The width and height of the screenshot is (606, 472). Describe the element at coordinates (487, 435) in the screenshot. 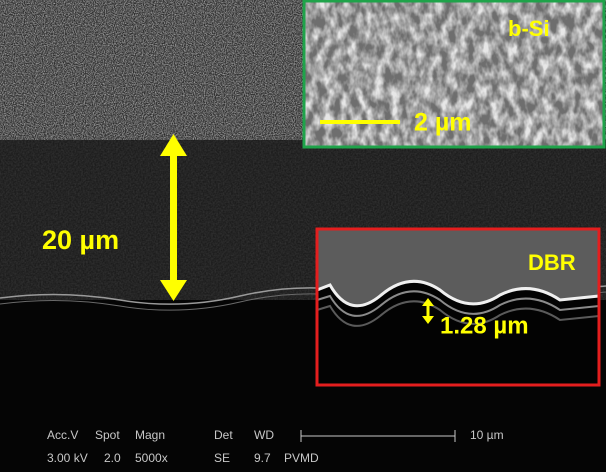

I see `scale-label: 10 µm` at that location.